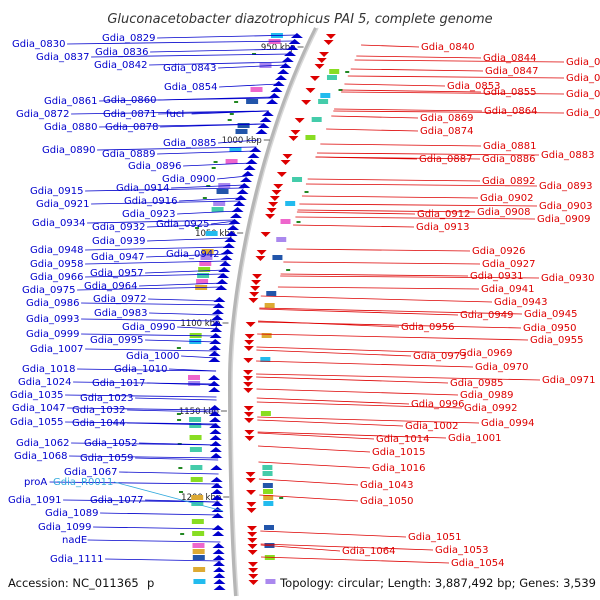 Image resolution: width=600 pixels, height=600 pixels. Describe the element at coordinates (98, 410) in the screenshot. I see `forward-gene-label: Gdia_1032` at that location.